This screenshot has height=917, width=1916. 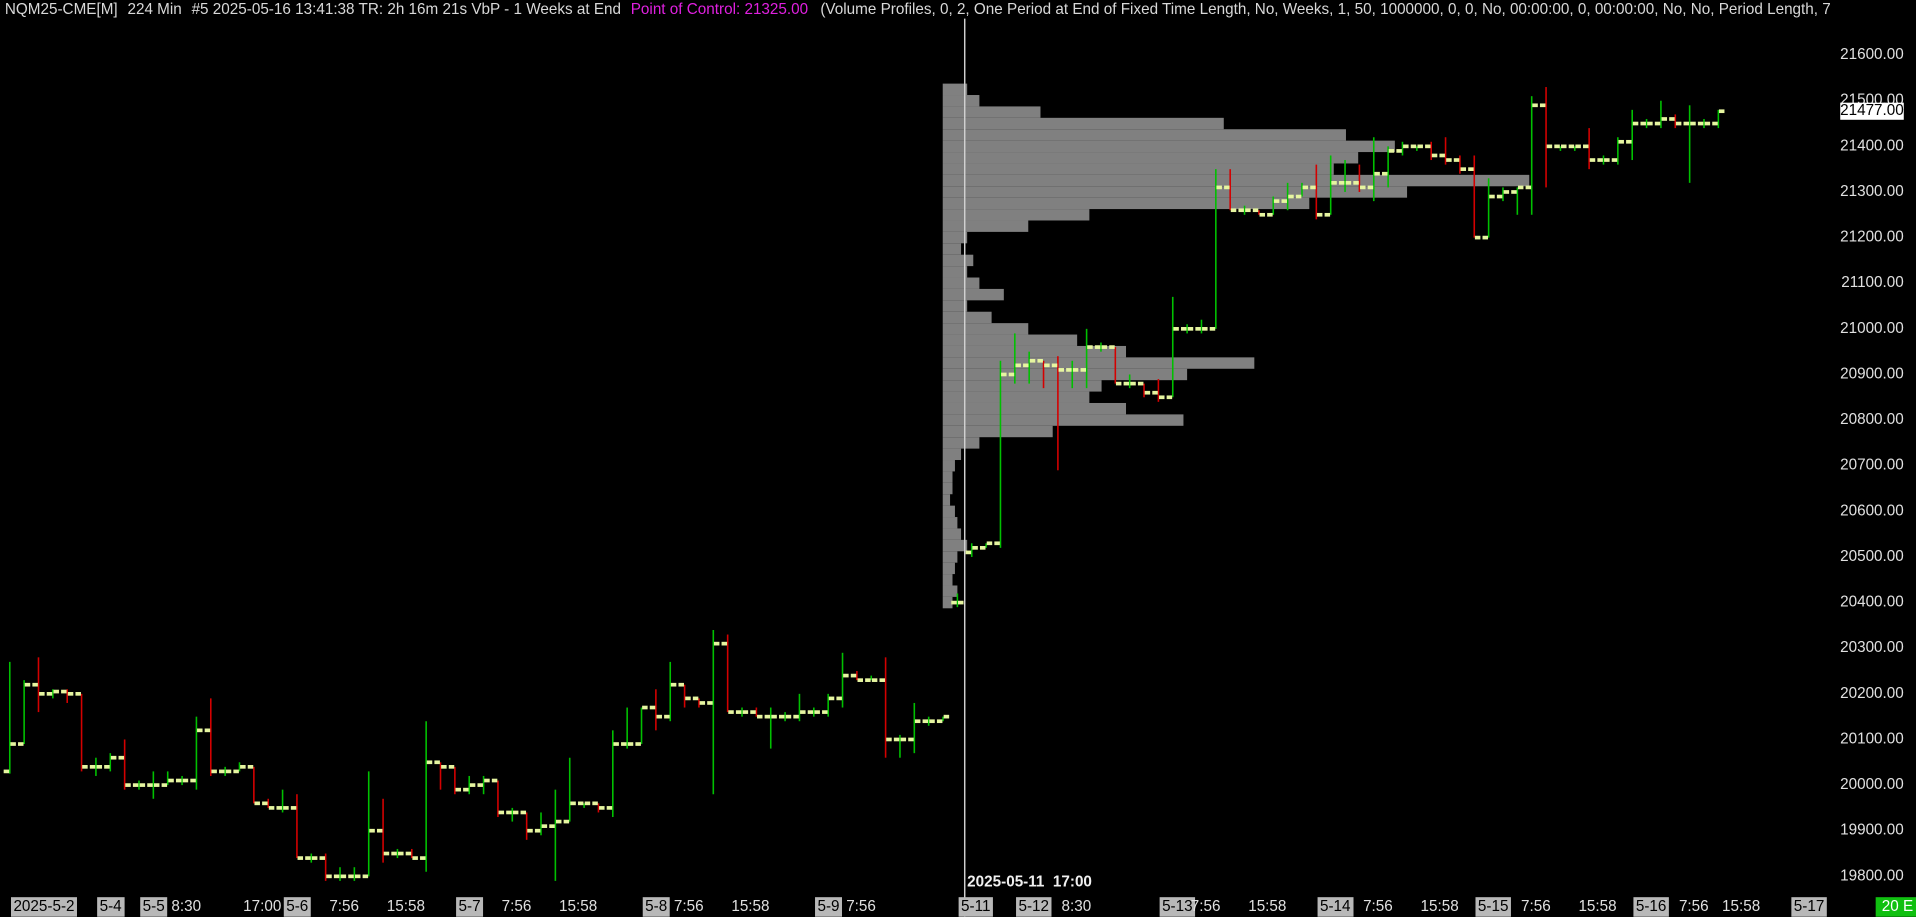 What do you see at coordinates (1177, 906) in the screenshot?
I see `x-tick-label: 5-13` at bounding box center [1177, 906].